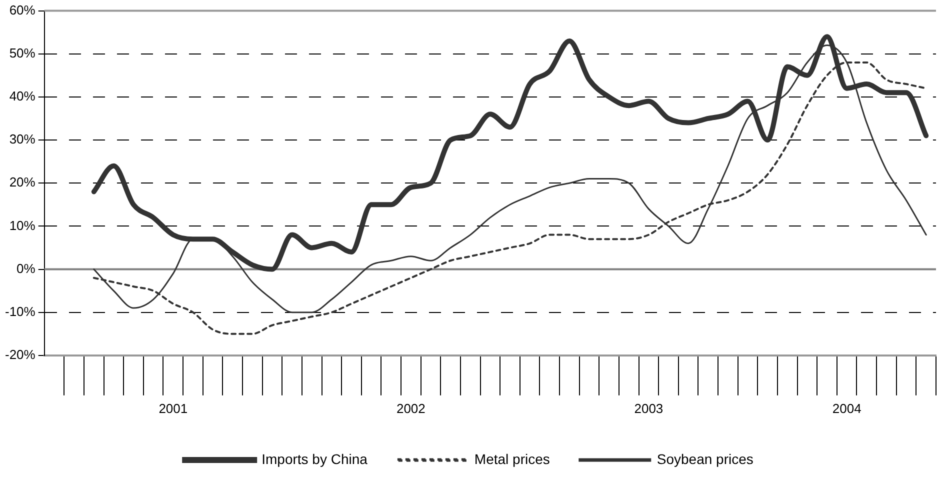 This screenshot has width=938, height=477. What do you see at coordinates (26, 268) in the screenshot?
I see `y-tick-label: 0%` at bounding box center [26, 268].